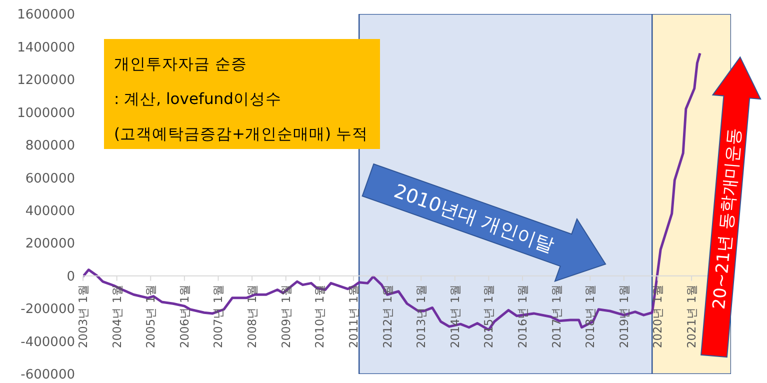 The height and width of the screenshot is (383, 767). I want to click on x-tick-label: 2006년 1월, so click(184, 316).